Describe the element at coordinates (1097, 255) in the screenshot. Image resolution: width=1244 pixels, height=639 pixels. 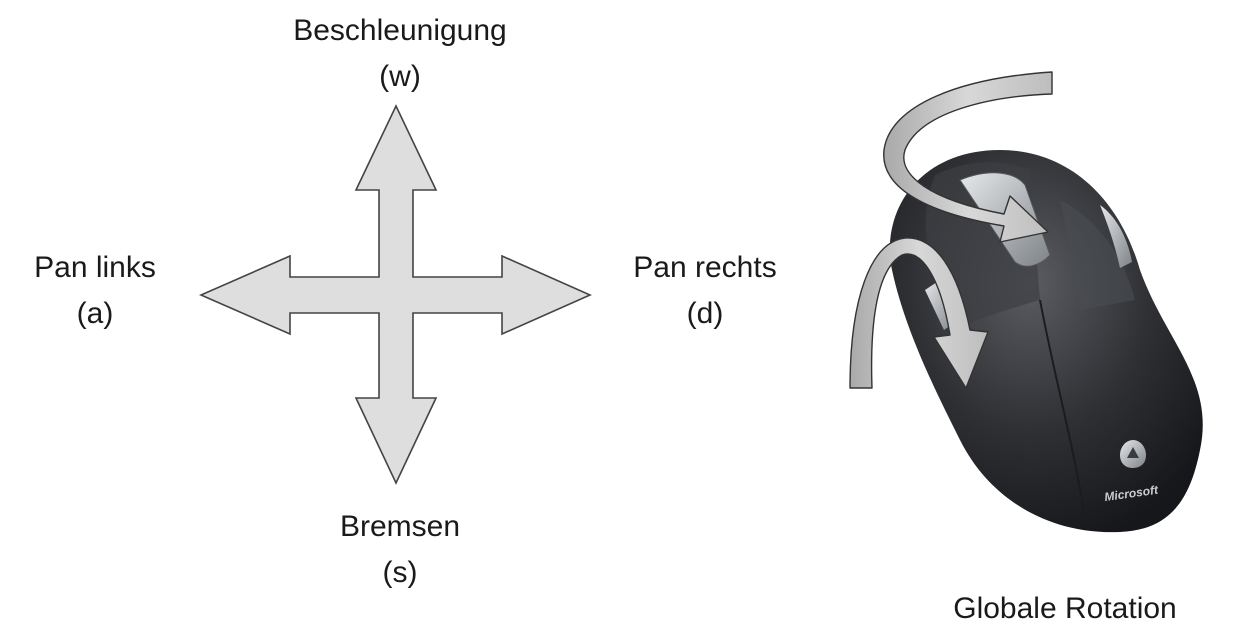
I see `mouse-right-side` at that location.